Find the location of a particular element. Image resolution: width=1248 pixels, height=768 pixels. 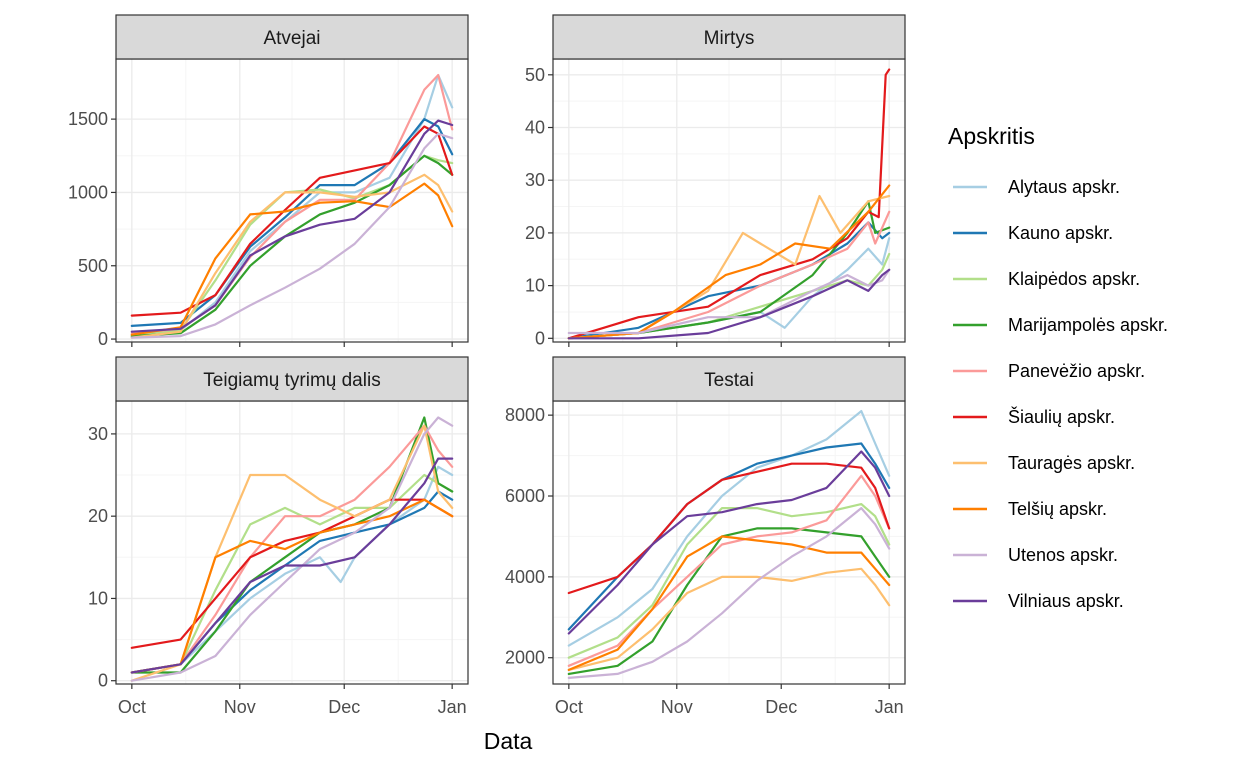

panel-mirtys: 0 10 20 30 40 50 Mirtys is located at coordinates (715, 181).